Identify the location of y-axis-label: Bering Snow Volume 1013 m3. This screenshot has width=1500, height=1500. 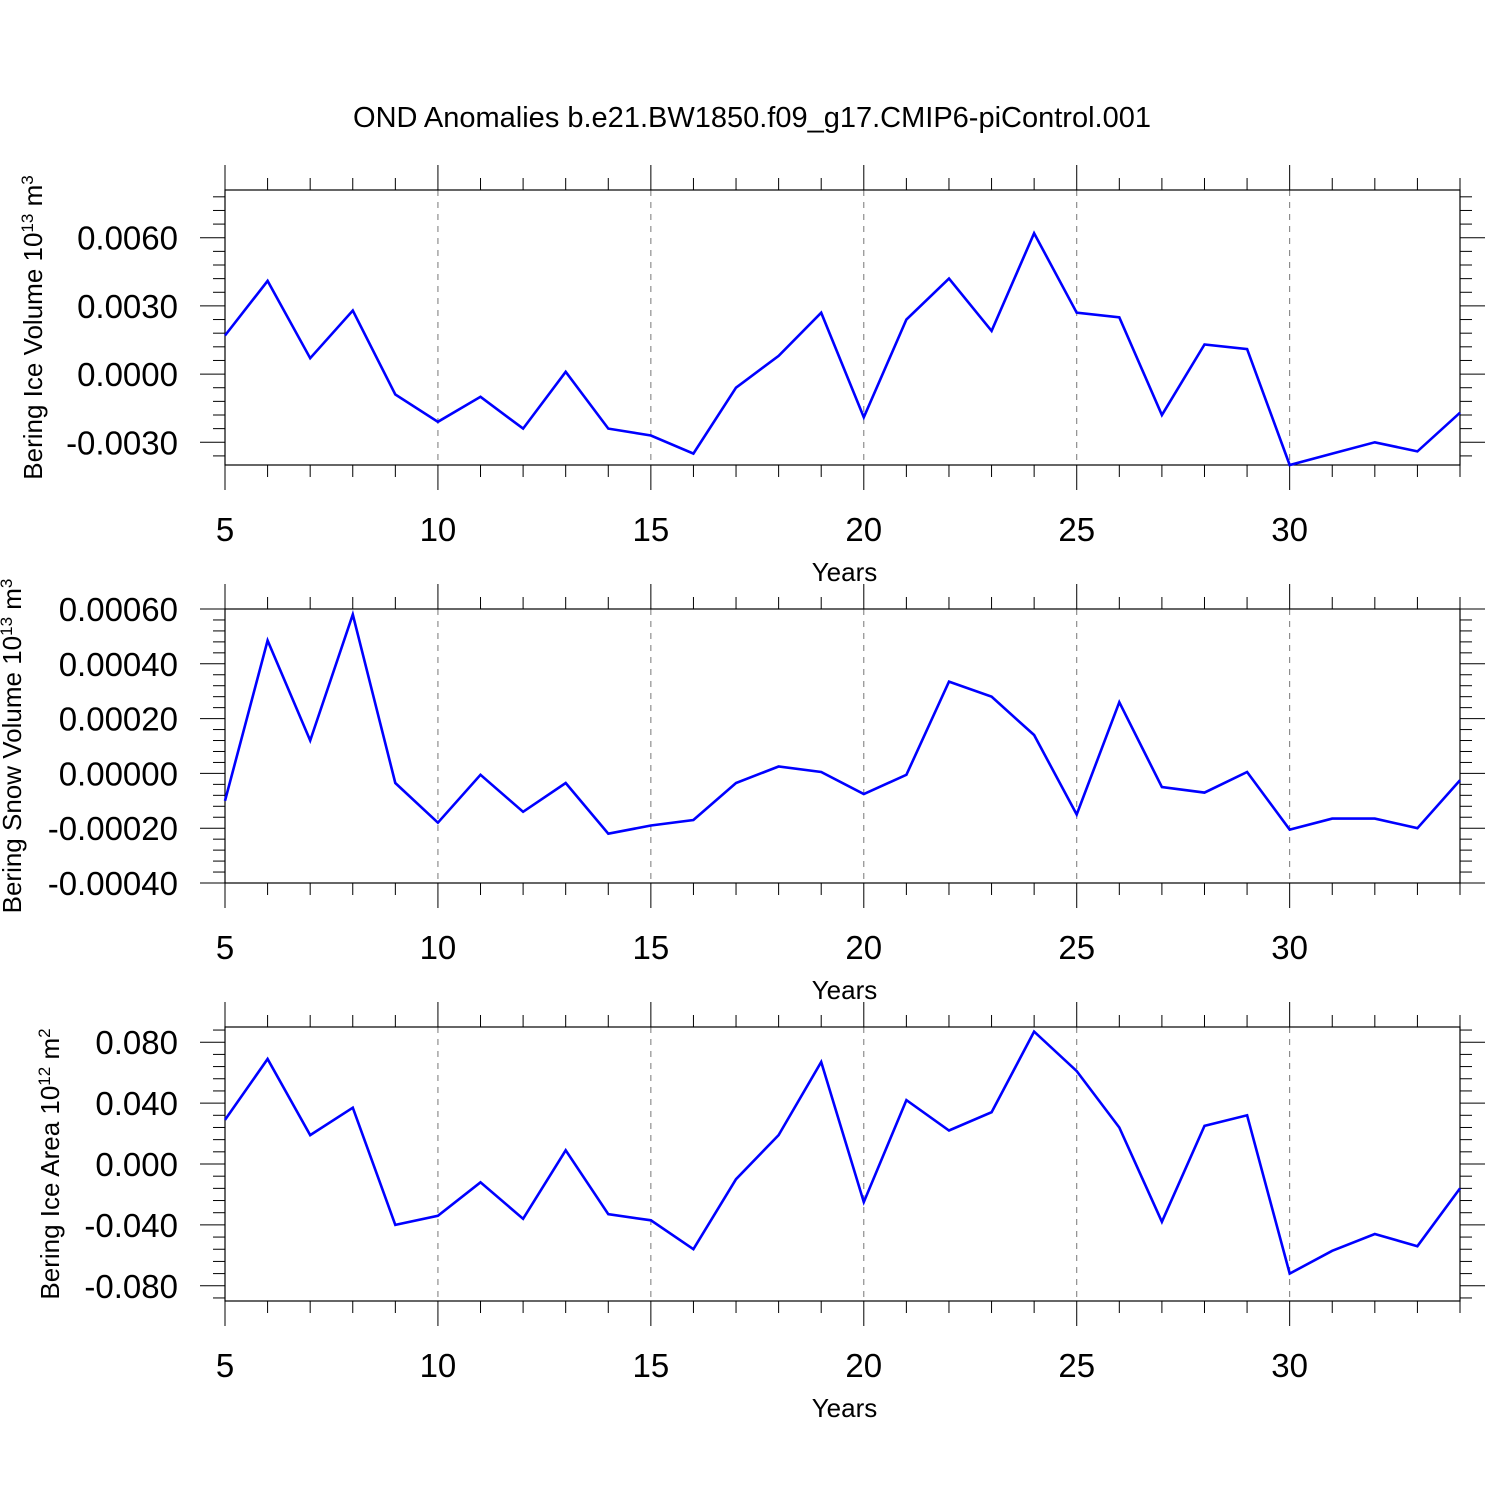
(13, 746).